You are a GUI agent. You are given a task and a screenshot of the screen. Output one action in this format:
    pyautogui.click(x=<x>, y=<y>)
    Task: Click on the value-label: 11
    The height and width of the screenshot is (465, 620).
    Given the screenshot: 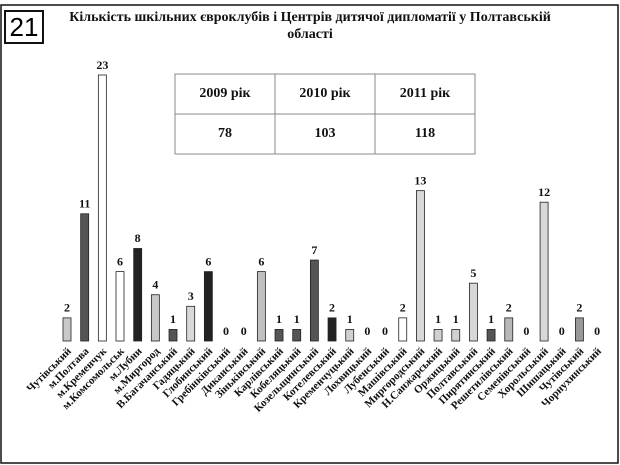 What is the action you would take?
    pyautogui.click(x=84, y=204)
    